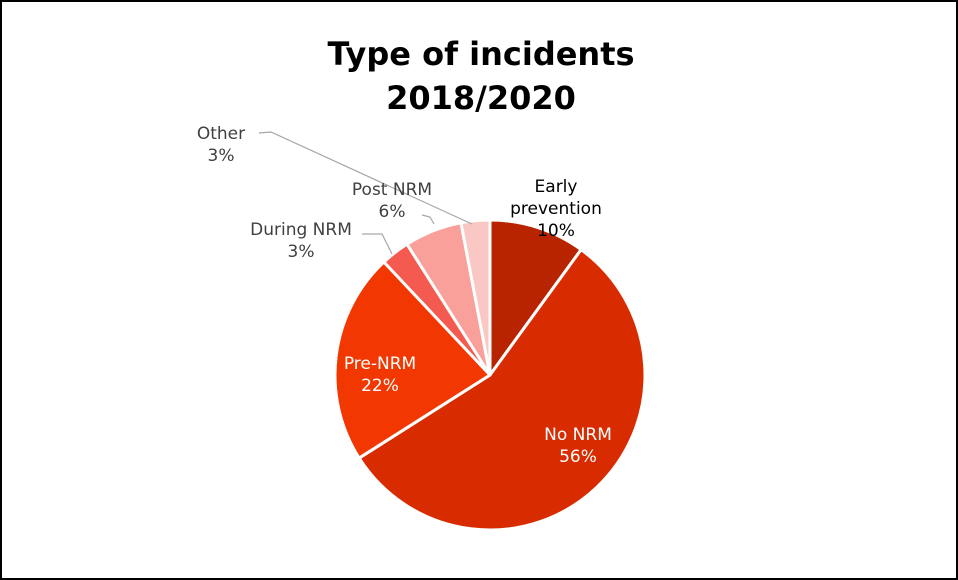  What do you see at coordinates (481, 54) in the screenshot?
I see `chart-title-line-1: Type of incidents` at bounding box center [481, 54].